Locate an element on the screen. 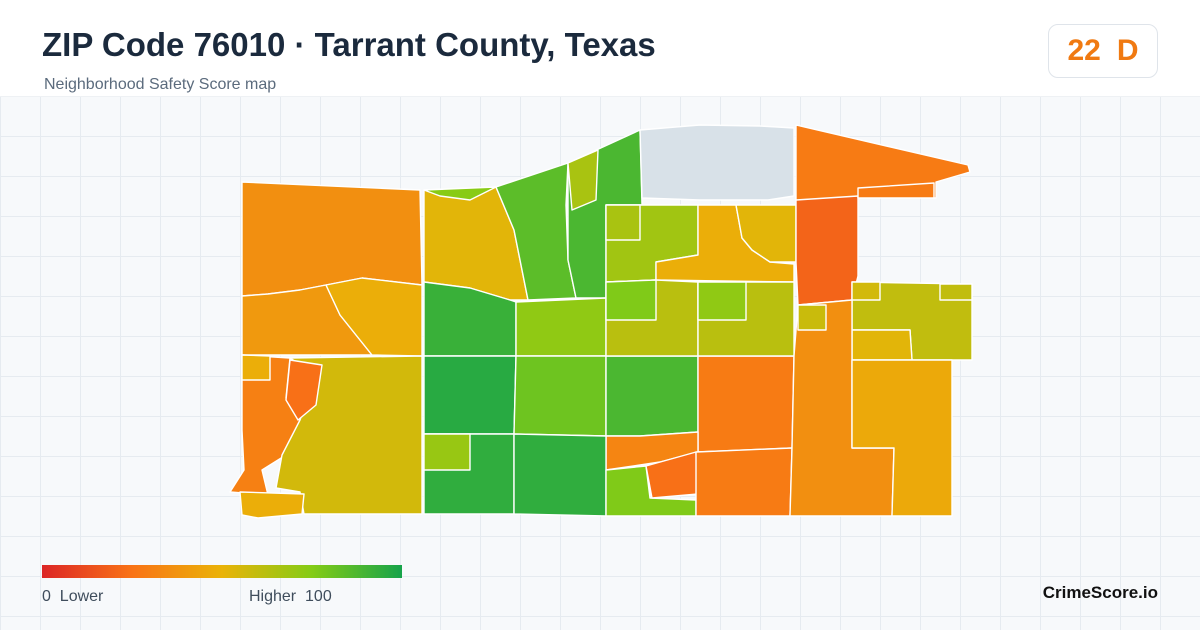  map-region-no-data is located at coordinates (717, 162).